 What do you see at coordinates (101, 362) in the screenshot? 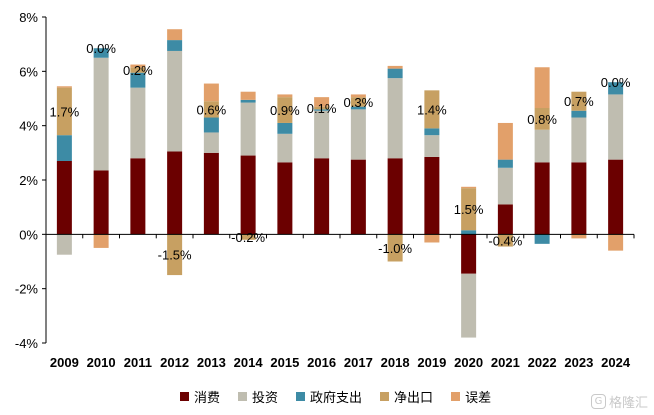
I see `x-tick-label: 2010` at bounding box center [101, 362].